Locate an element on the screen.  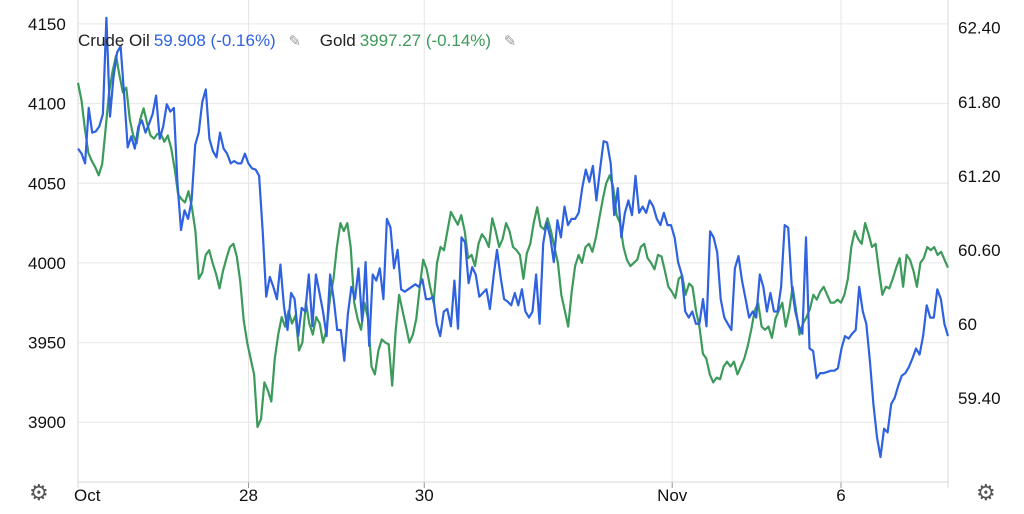
right-axis-tick-label: 61.80 is located at coordinates (979, 102).